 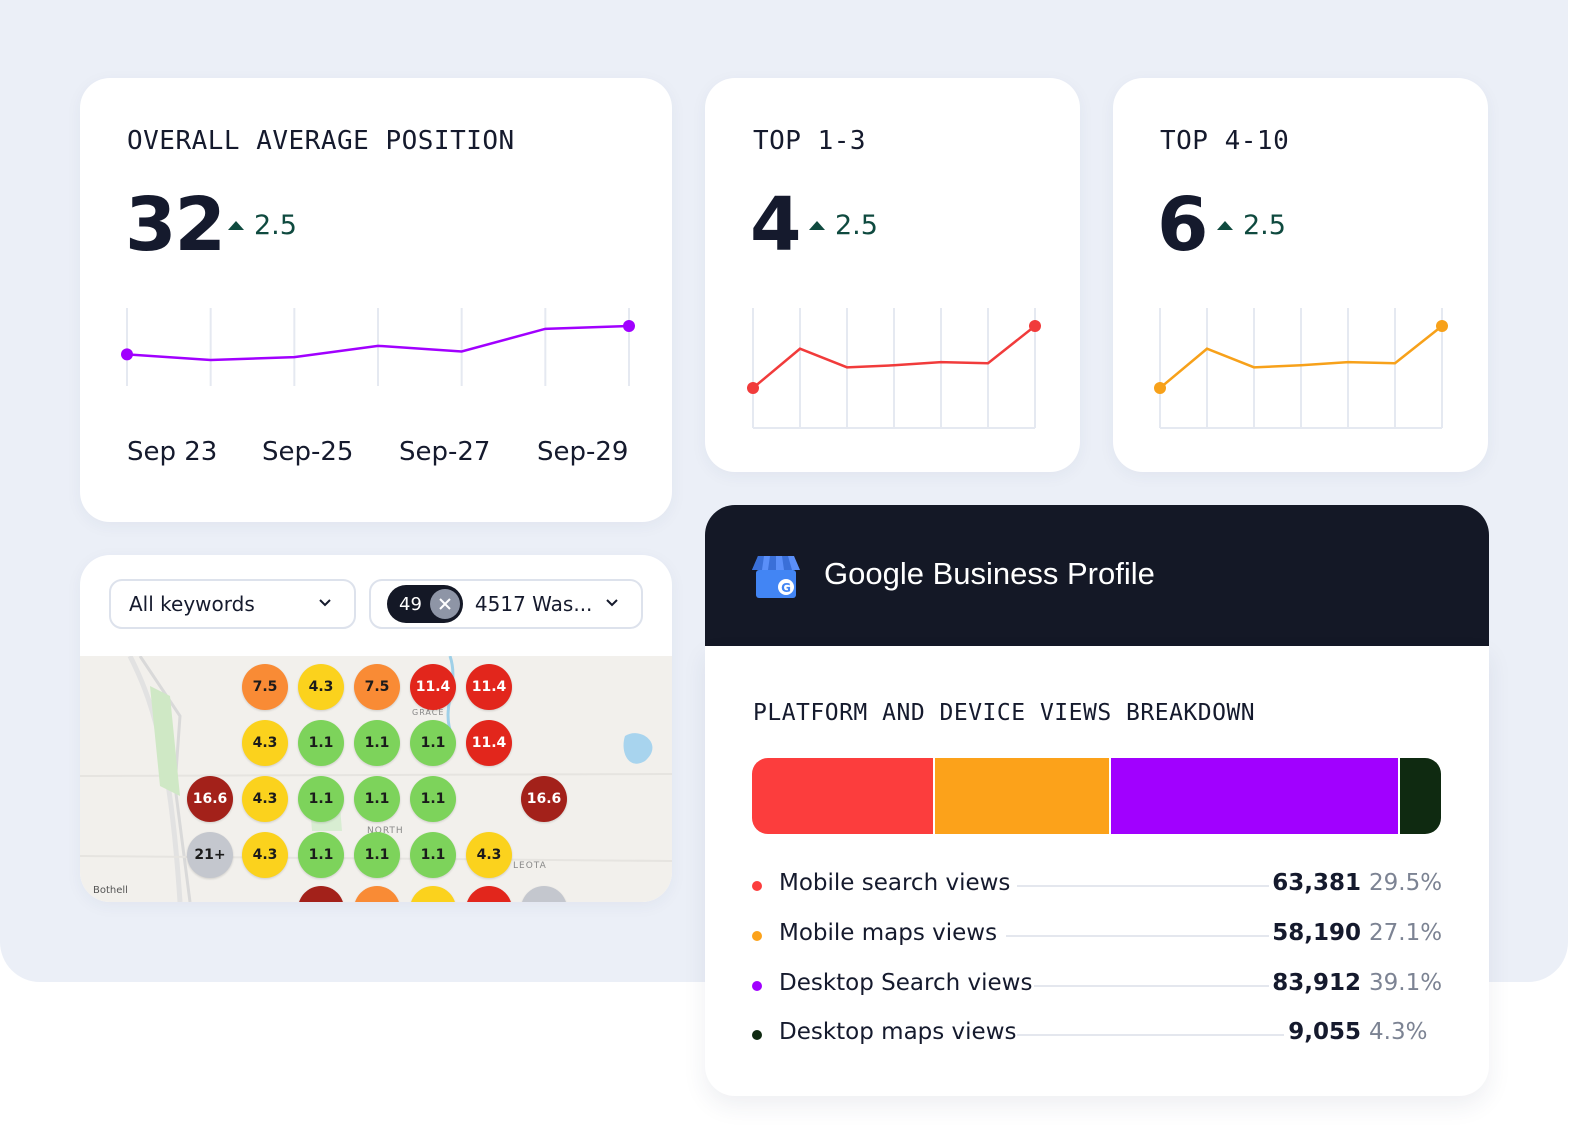 What do you see at coordinates (308, 452) in the screenshot?
I see `x-tick-label: Sep-25` at bounding box center [308, 452].